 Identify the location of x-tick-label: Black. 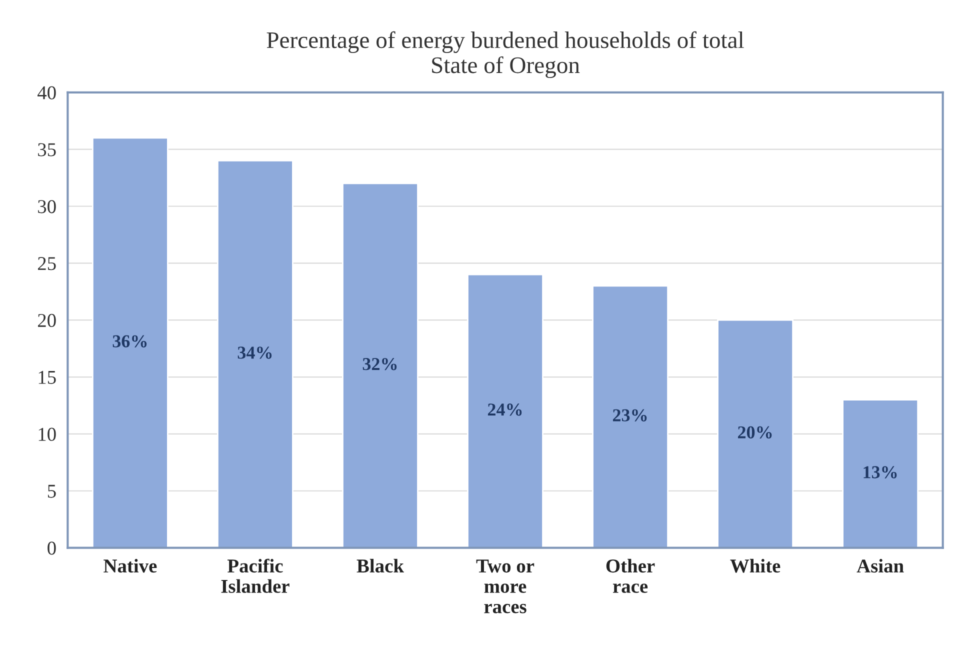
(380, 565).